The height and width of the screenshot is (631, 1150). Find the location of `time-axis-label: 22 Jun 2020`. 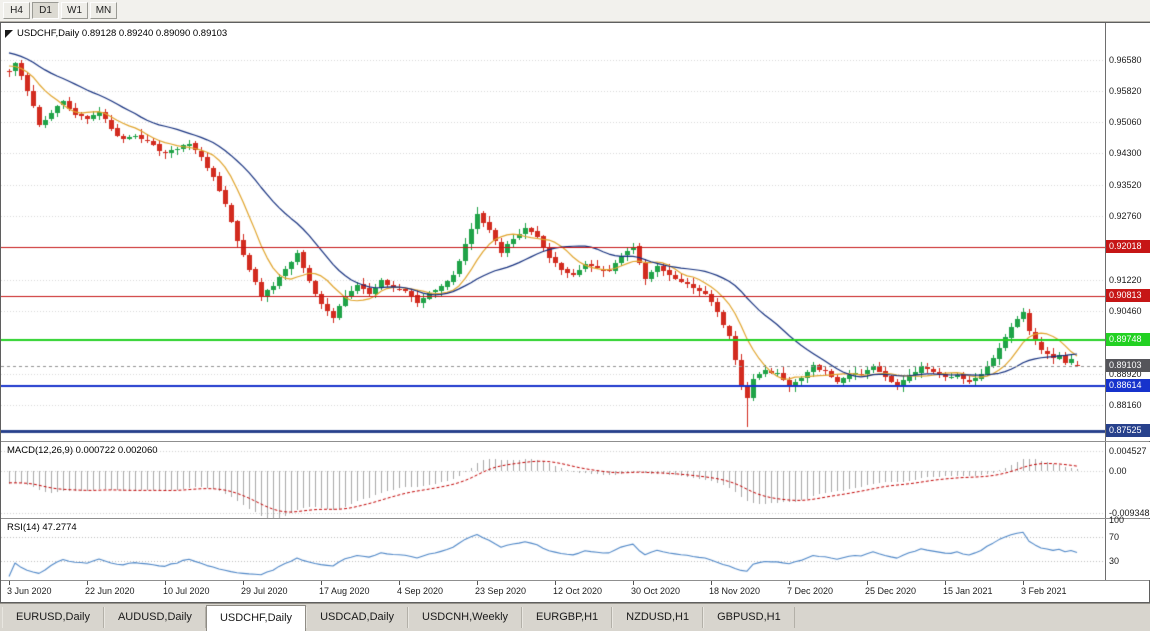

time-axis-label: 22 Jun 2020 is located at coordinates (110, 591).